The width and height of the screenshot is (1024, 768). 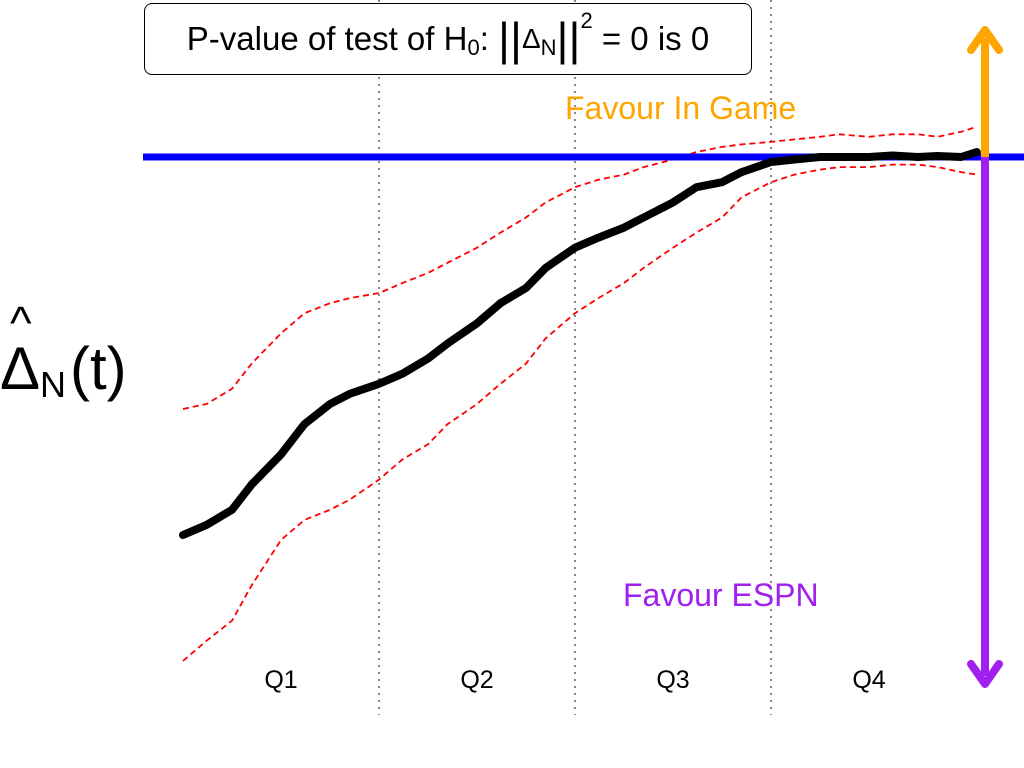 I want to click on quarter-label-q4: Q4, so click(x=869, y=680).